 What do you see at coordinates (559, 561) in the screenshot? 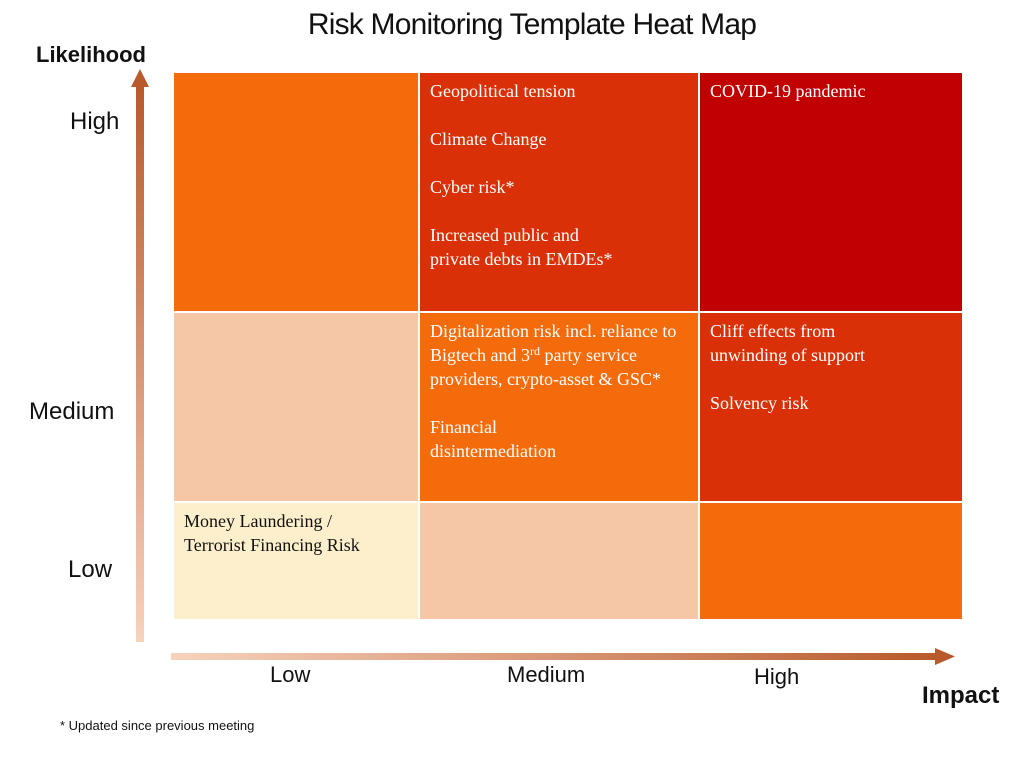
I see `cell-low-likelihood-medium-impact` at bounding box center [559, 561].